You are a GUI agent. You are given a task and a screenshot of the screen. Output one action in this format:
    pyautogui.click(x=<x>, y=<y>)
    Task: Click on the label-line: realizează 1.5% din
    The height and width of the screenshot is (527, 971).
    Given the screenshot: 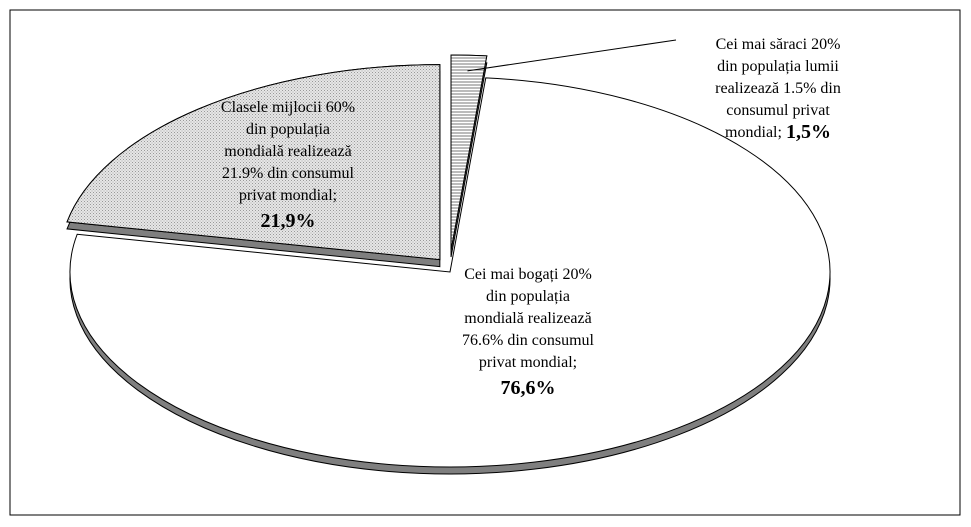 What is the action you would take?
    pyautogui.click(x=778, y=88)
    